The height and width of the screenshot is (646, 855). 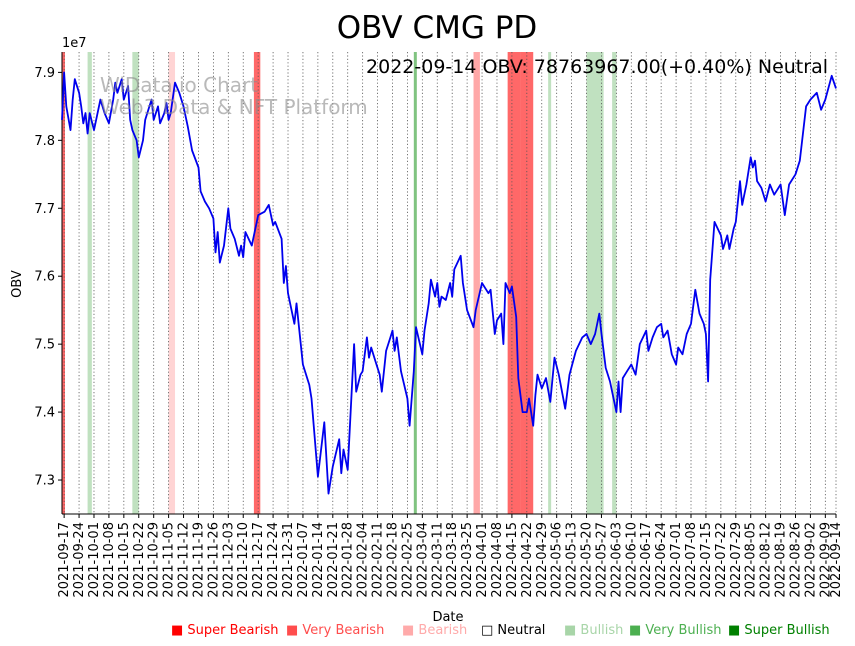 I want to click on x-tick-label: 2021-12-03, so click(x=228, y=560).